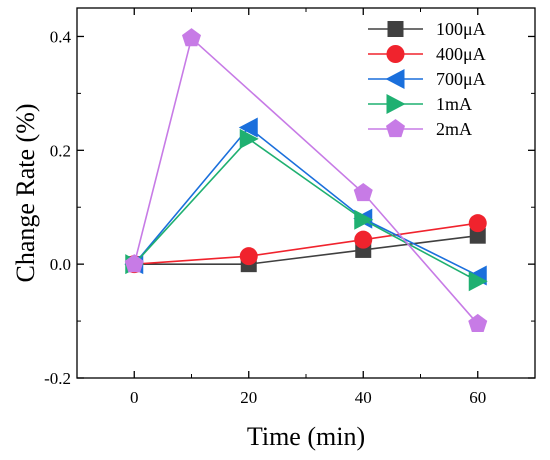  Describe the element at coordinates (461, 79) in the screenshot. I see `legend-label: 700μA` at that location.